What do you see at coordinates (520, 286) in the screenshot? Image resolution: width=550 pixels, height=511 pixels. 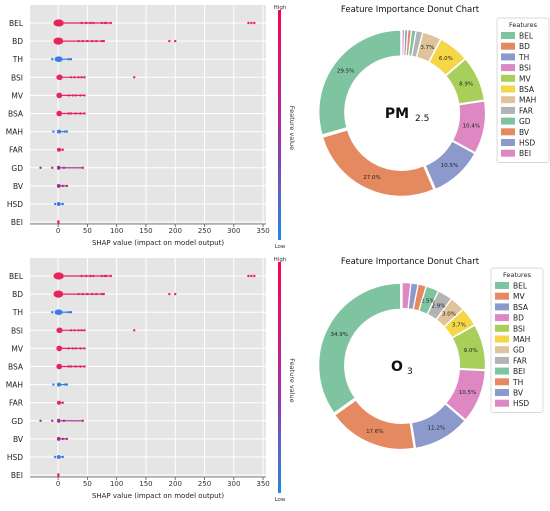 I see `legend-label: BEL` at bounding box center [520, 286].